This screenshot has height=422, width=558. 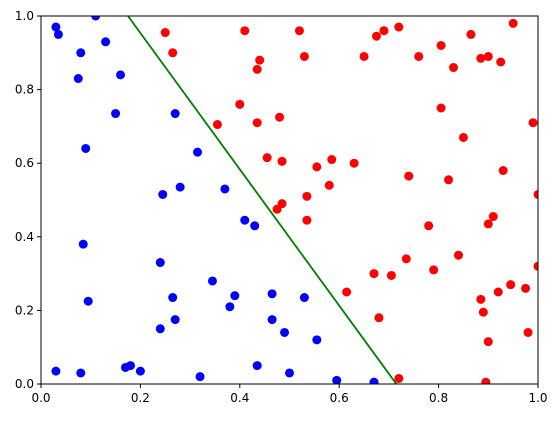 I want to click on x-tick-label: 0.2, so click(x=140, y=398).